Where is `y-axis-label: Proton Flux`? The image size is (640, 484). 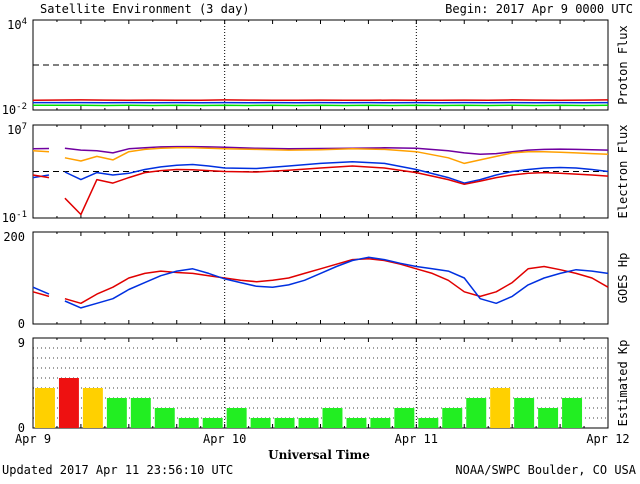 y-axis-label: Proton Flux is located at coordinates (623, 64).